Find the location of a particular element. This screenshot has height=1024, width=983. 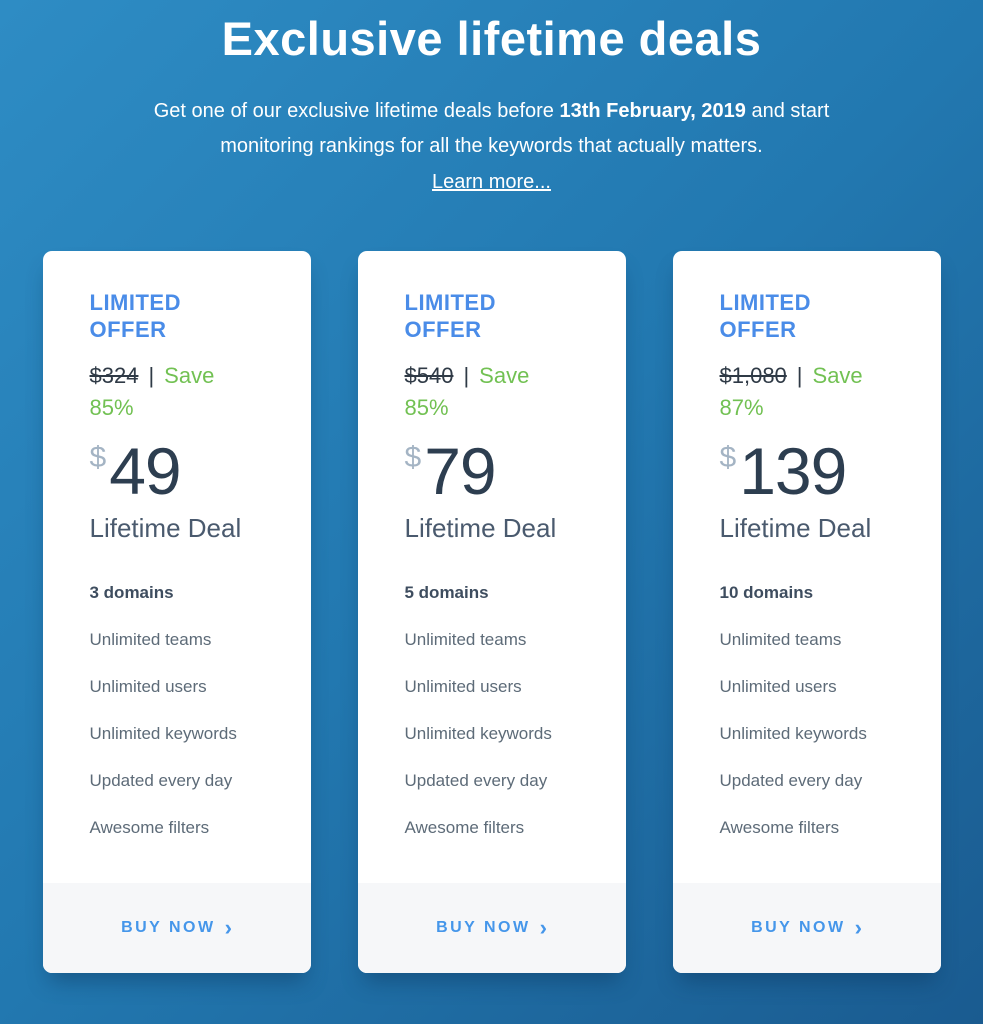

deadline-text: 13th February, 2019 is located at coordinates (652, 111).